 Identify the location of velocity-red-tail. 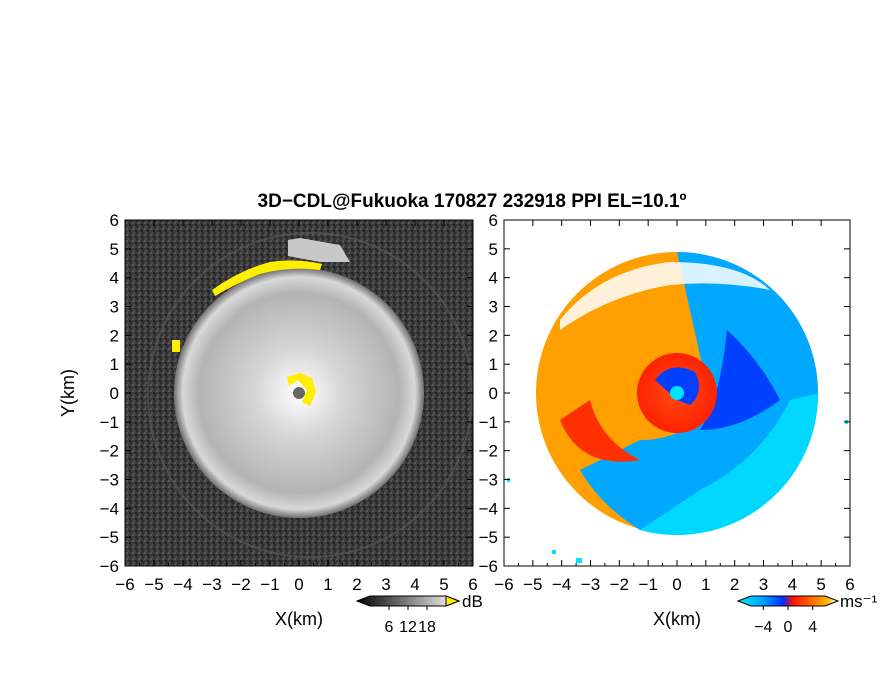
(600, 431).